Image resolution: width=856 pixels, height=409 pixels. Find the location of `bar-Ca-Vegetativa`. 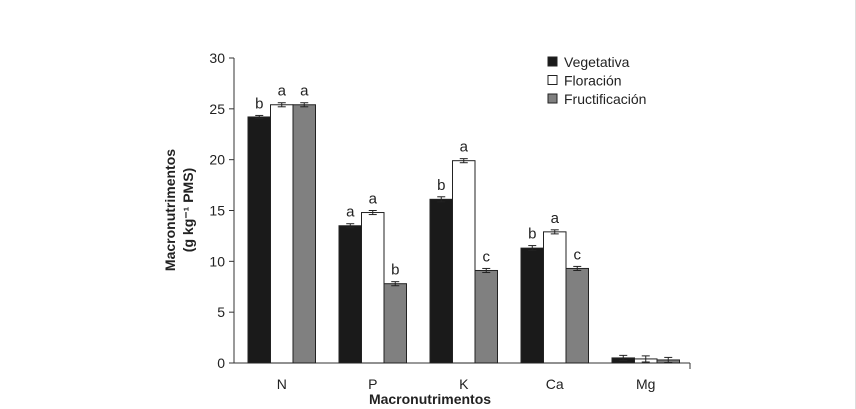

bar-Ca-Vegetativa is located at coordinates (532, 305).